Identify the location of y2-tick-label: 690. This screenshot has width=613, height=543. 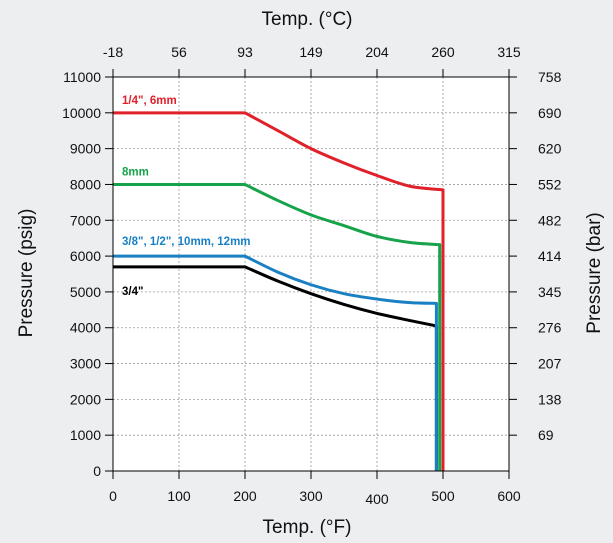
(550, 113).